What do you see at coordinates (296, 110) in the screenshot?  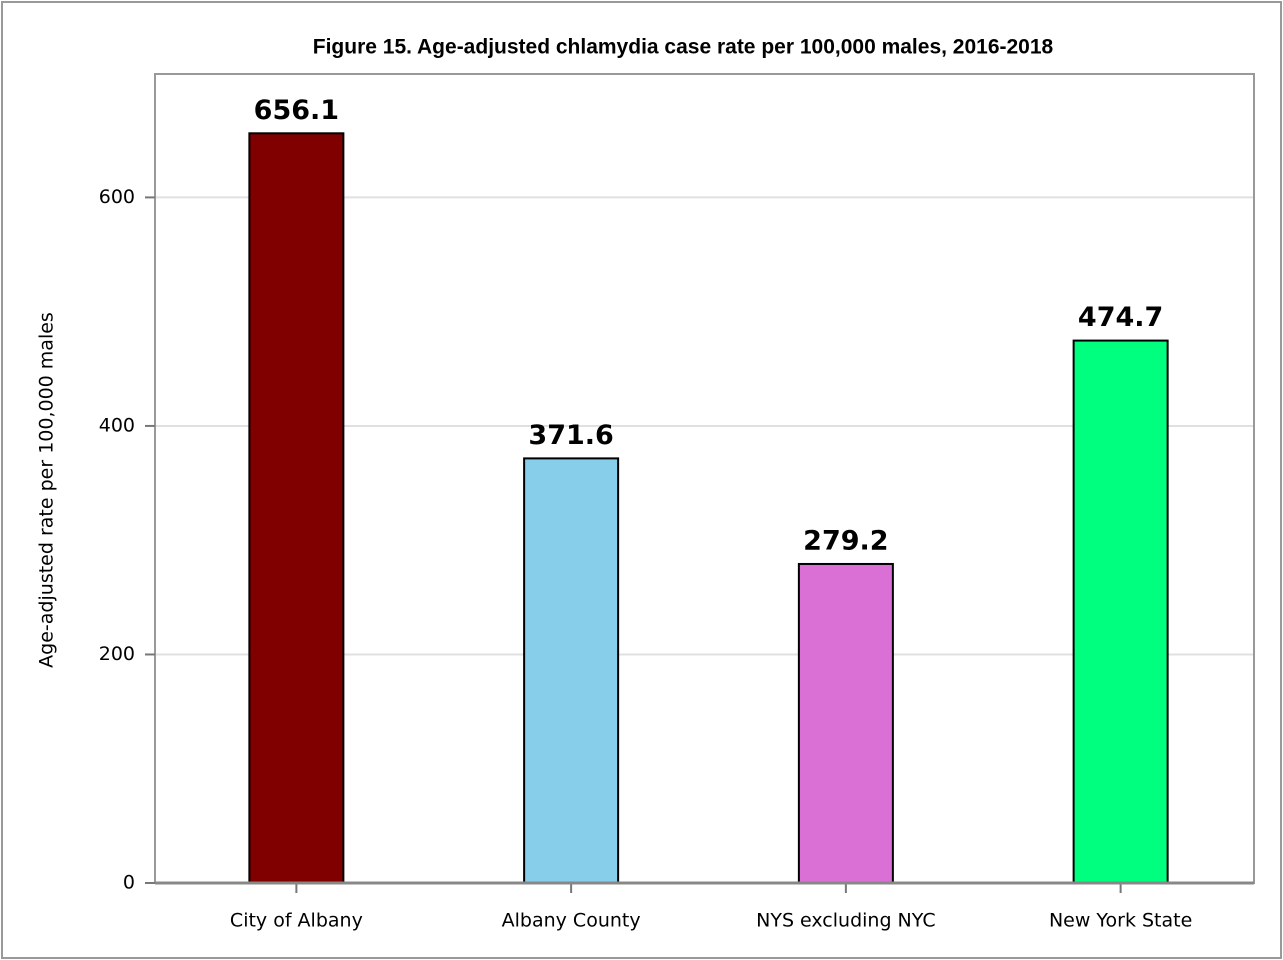 I see `value-label: 656.1` at bounding box center [296, 110].